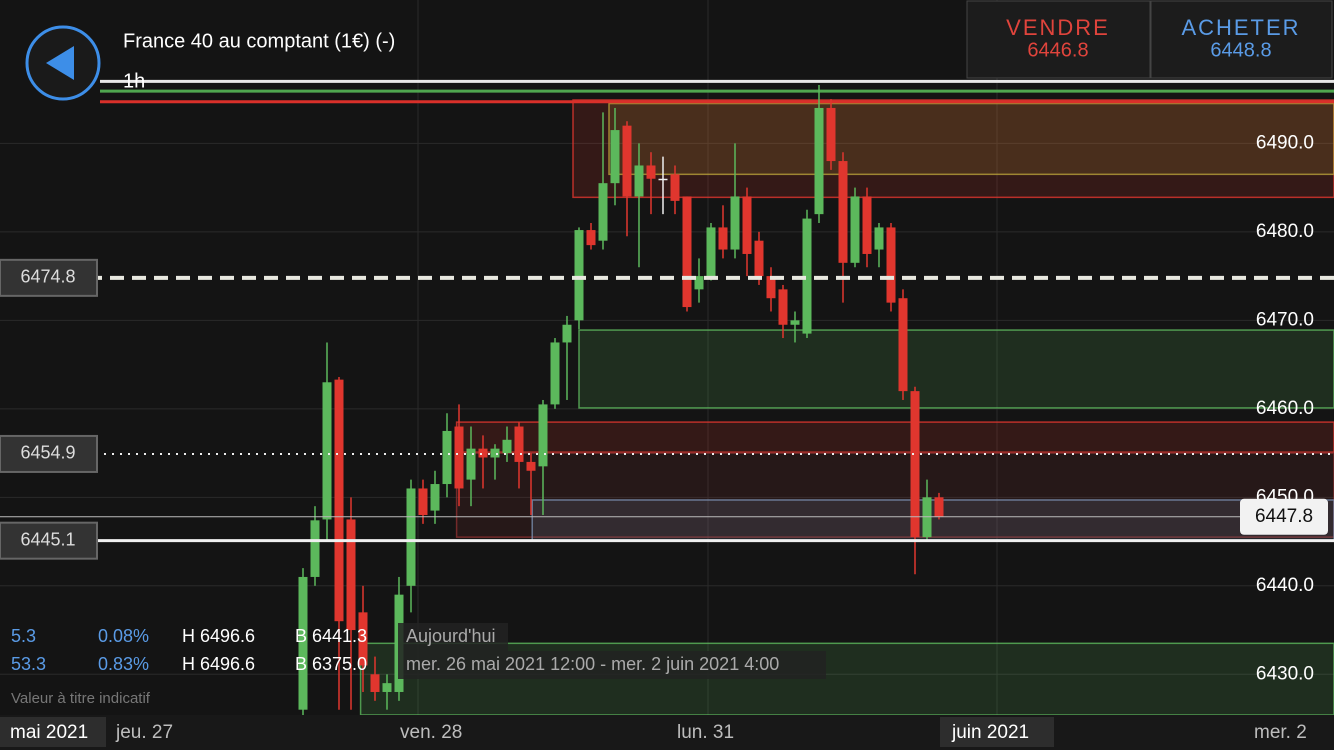 Image resolution: width=1334 pixels, height=750 pixels. Describe the element at coordinates (1285, 673) in the screenshot. I see `y-tick-label: 6430.0` at that location.